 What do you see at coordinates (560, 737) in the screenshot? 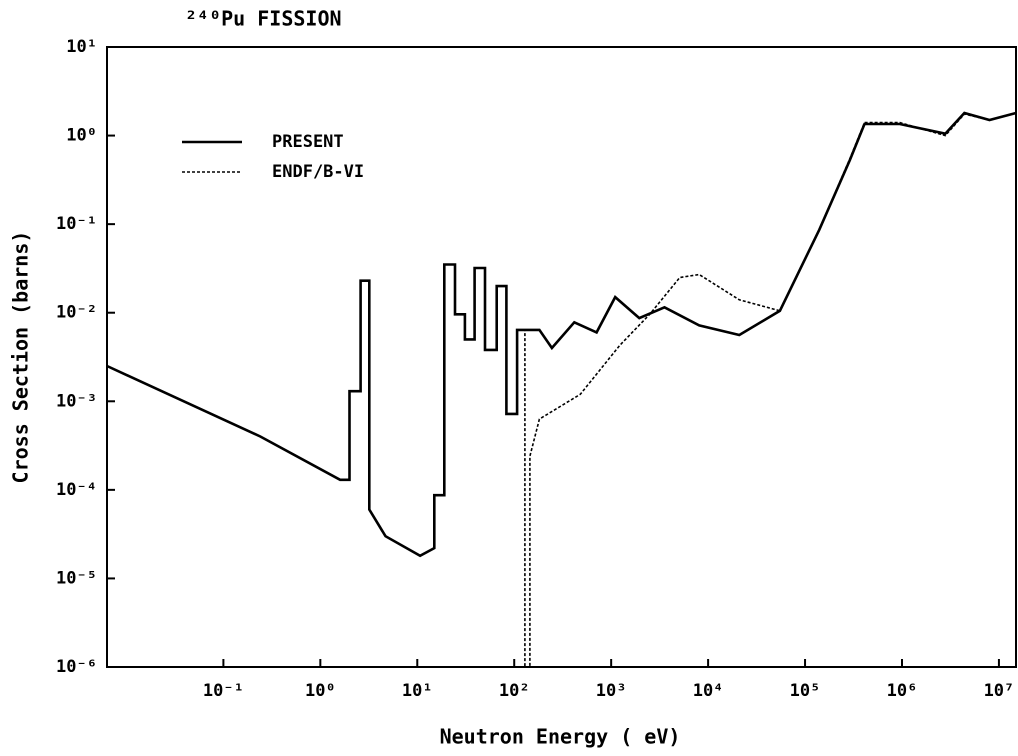
I see `x-axis-label: Neutron Energy ( eV)` at bounding box center [560, 737].